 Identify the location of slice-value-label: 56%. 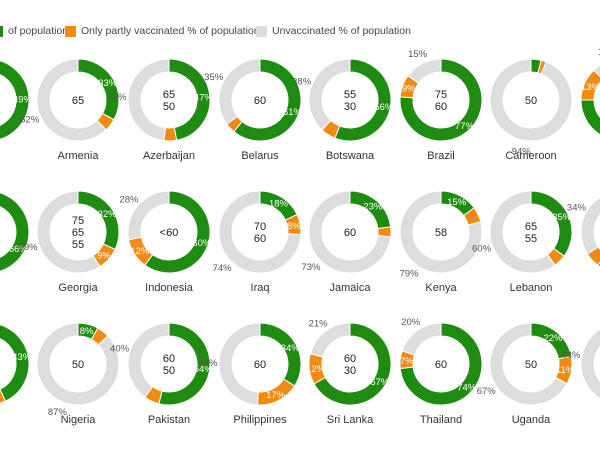
(384, 107).